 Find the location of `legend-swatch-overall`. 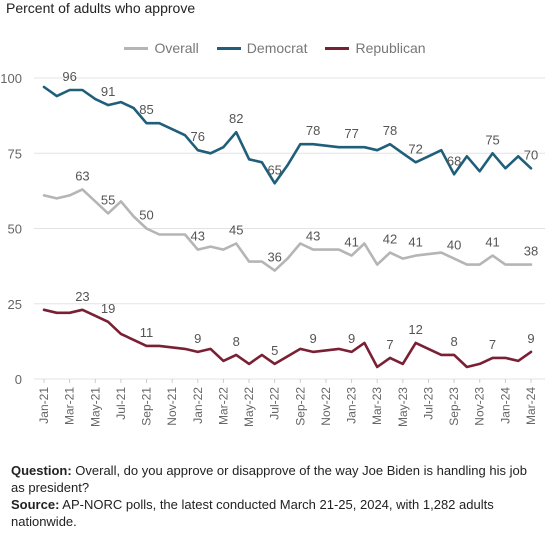

legend-swatch-overall is located at coordinates (136, 48).